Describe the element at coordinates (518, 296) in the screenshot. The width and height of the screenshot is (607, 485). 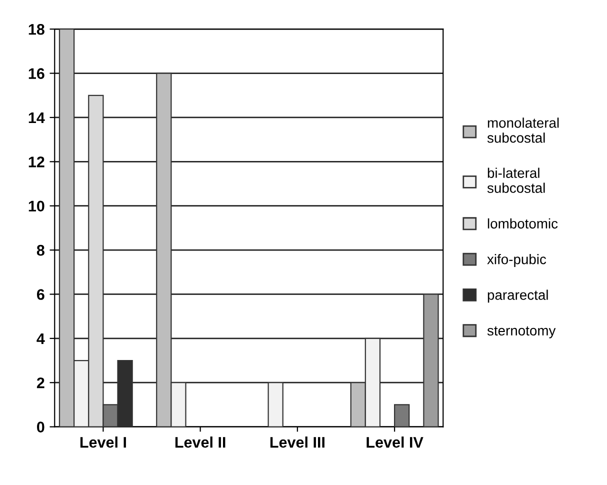
I see `legend-label: pararectal` at that location.